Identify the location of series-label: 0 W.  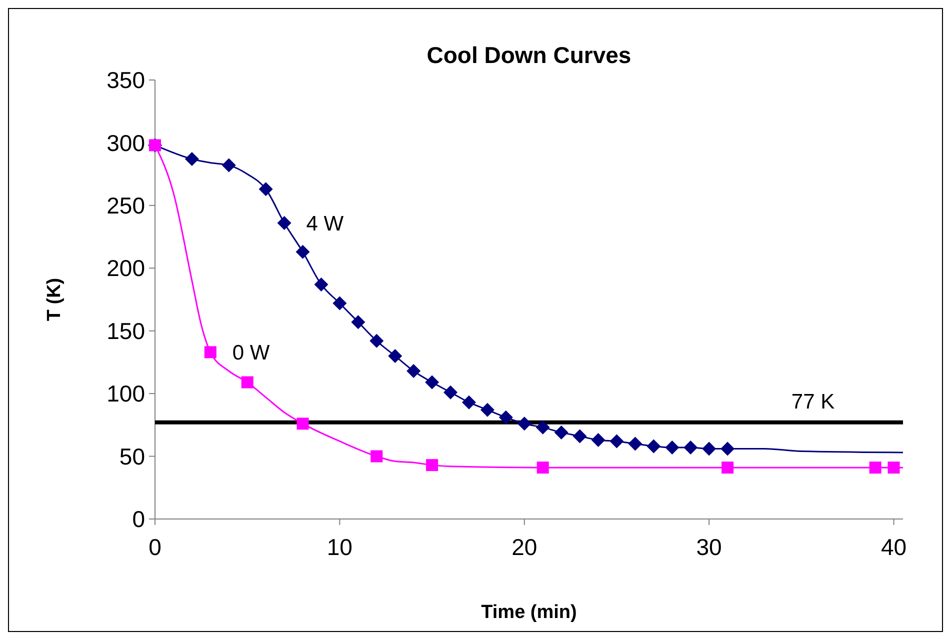
(251, 353).